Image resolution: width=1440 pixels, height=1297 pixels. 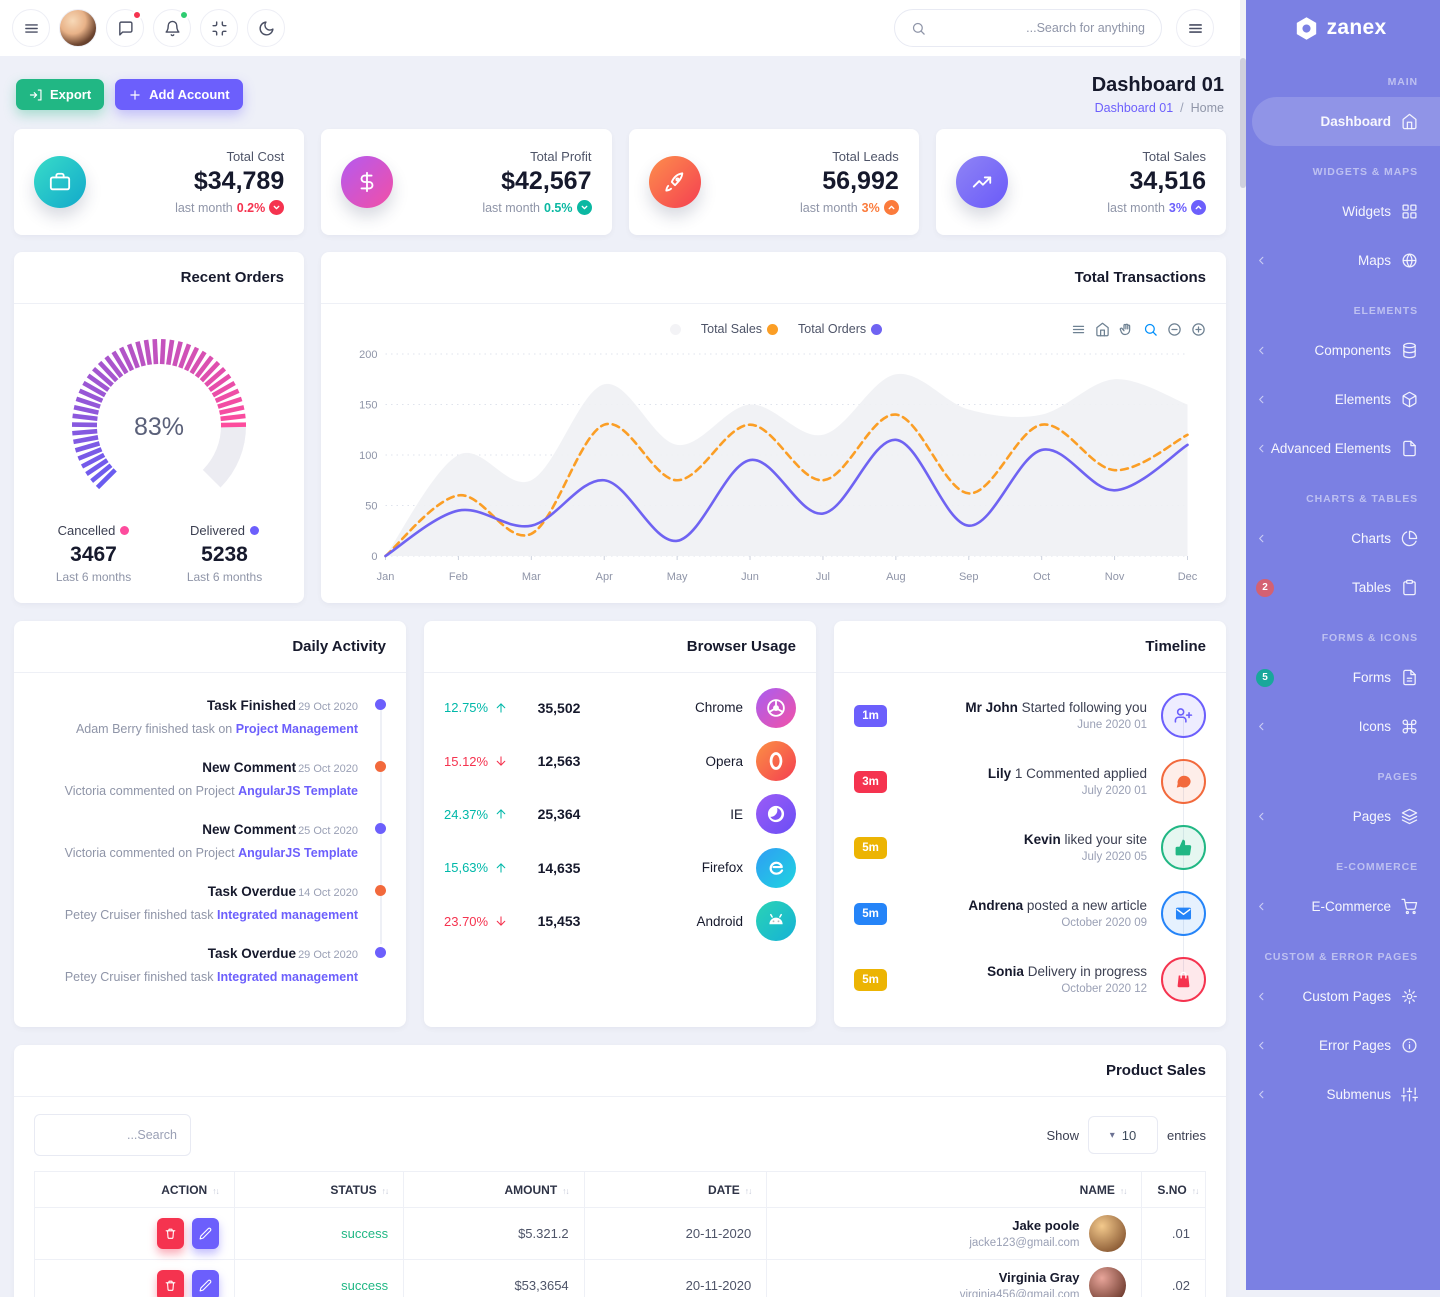 I want to click on customer-name: Virginia Gray, so click(x=1039, y=1277).